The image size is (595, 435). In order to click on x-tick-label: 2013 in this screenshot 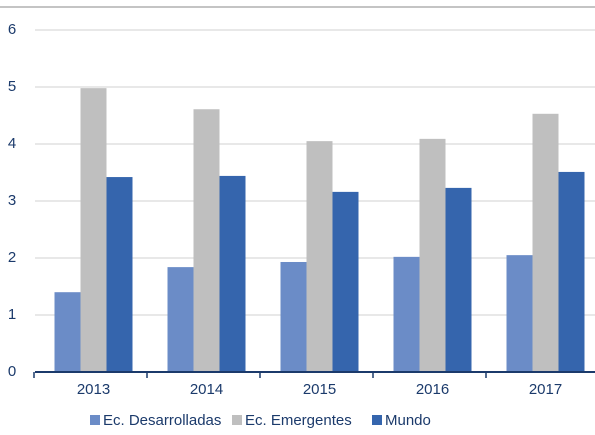, I will do `click(93, 389)`.